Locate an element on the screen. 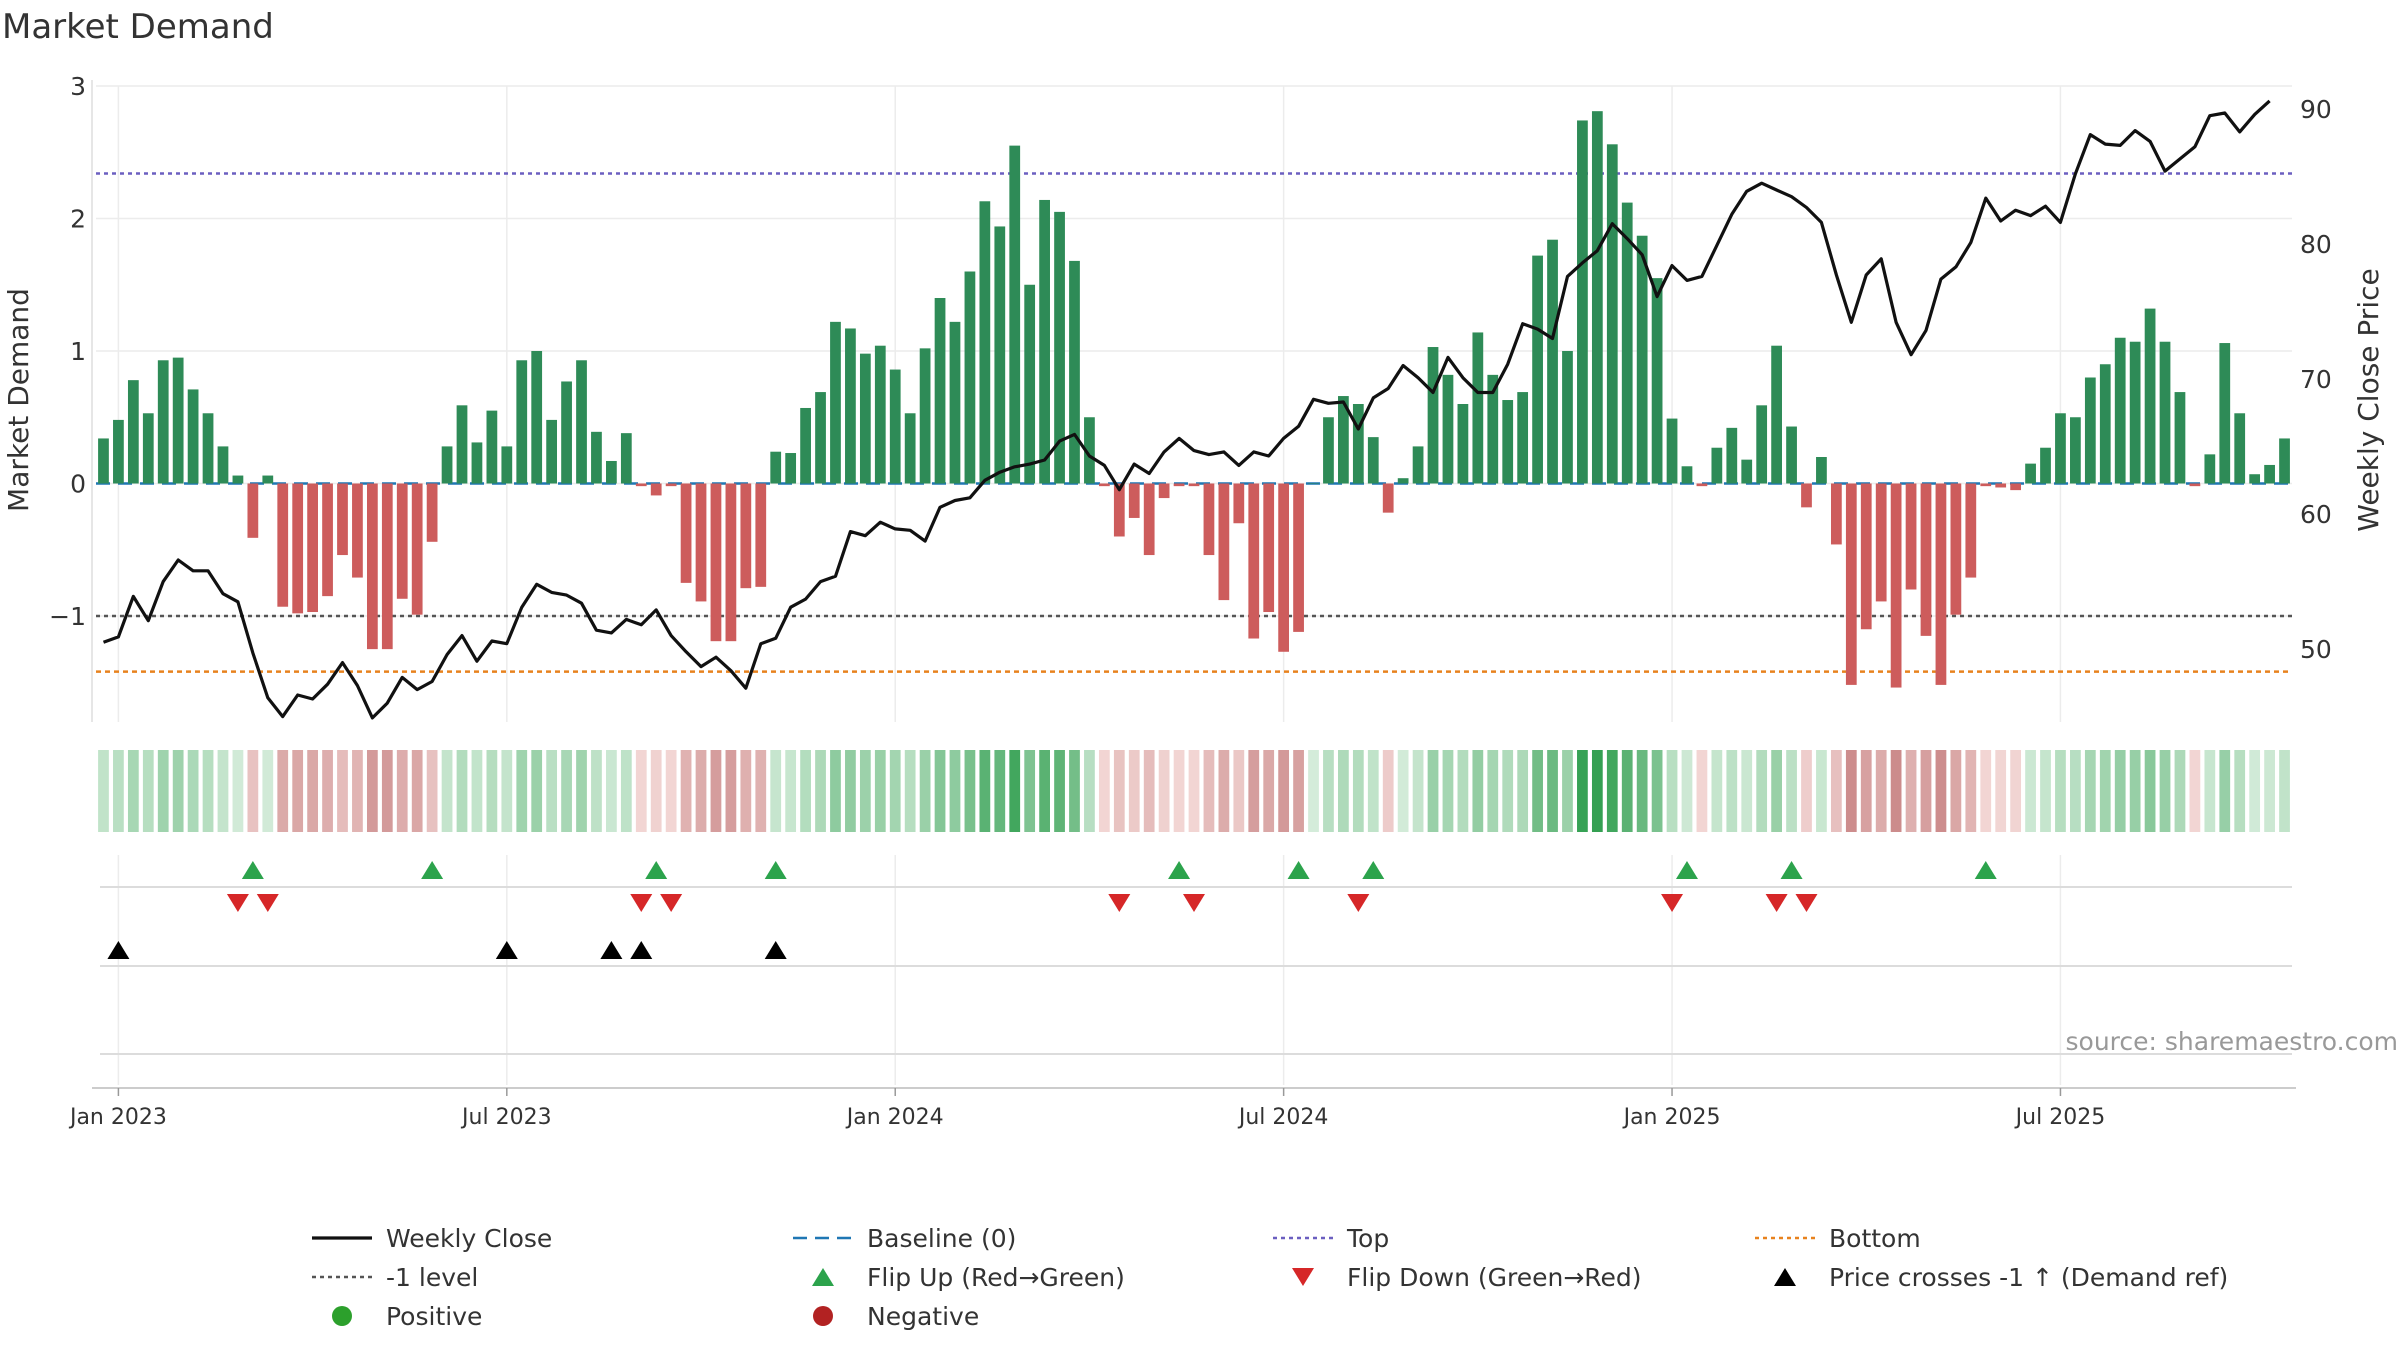  event-markers is located at coordinates (1196, 958).